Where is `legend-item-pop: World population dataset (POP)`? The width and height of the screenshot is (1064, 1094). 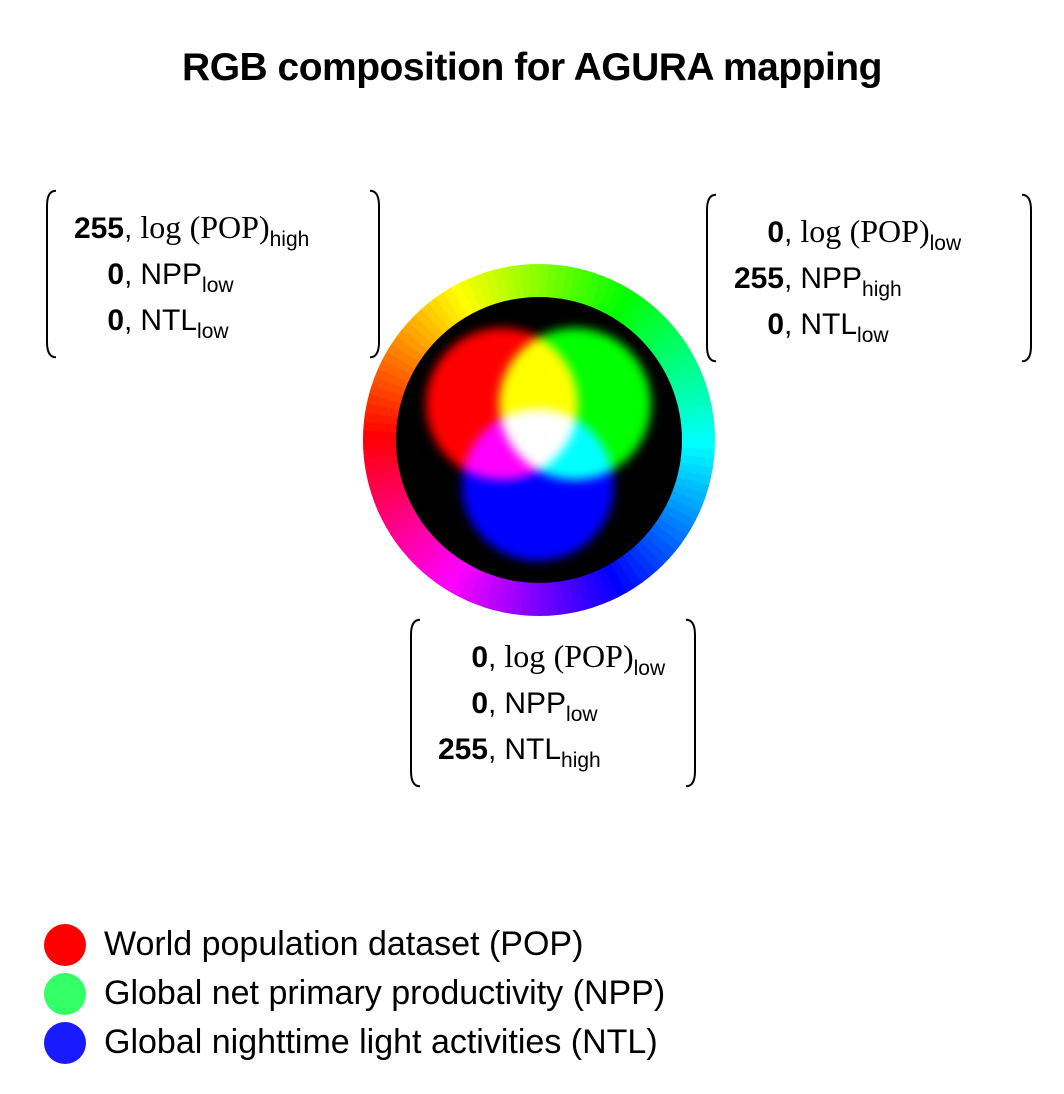 legend-item-pop: World population dataset (POP) is located at coordinates (354, 944).